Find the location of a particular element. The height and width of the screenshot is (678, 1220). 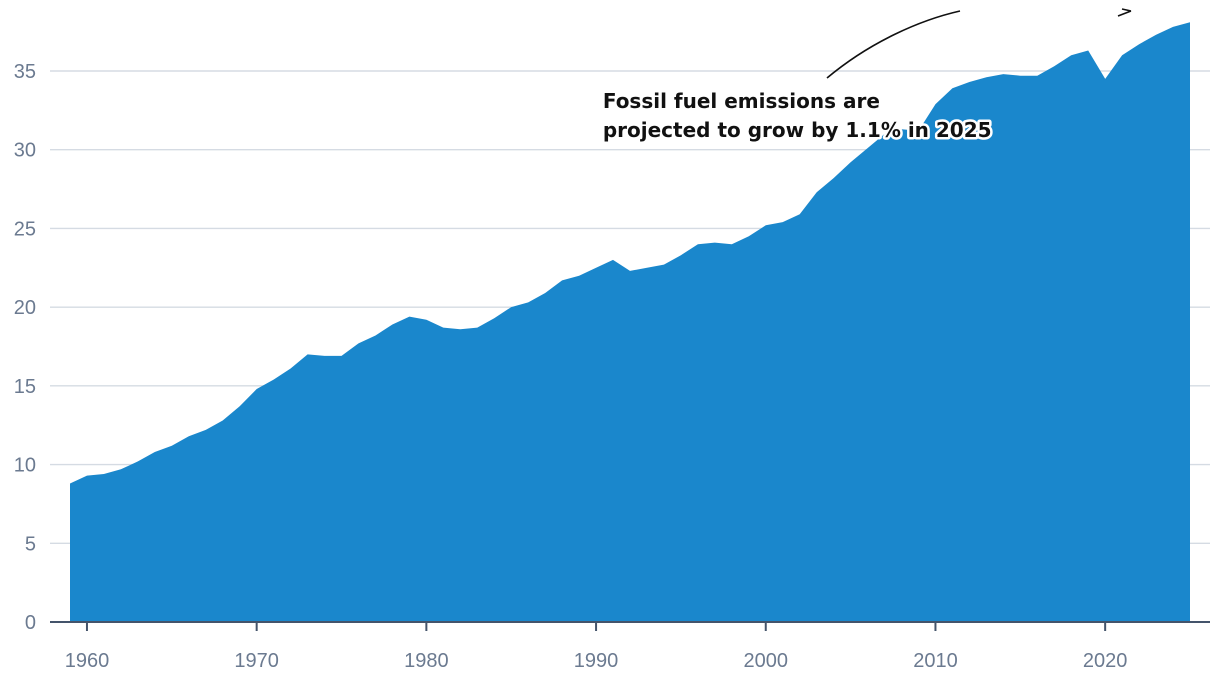

y-axis-tick-labels: 0 5 10 15 20 25 30 35 is located at coordinates (25, 347).